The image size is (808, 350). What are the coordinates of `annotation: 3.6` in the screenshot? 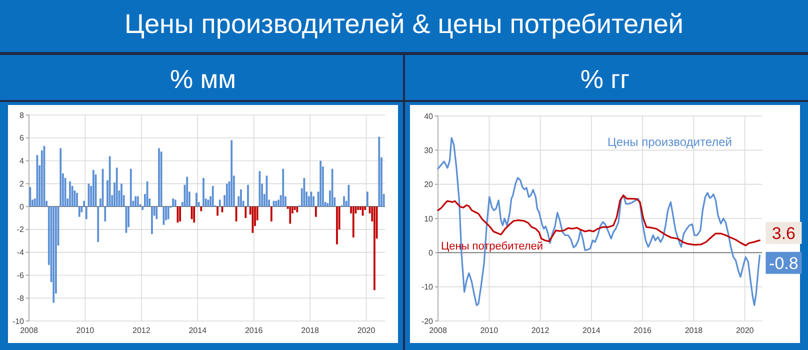 It's located at (784, 234).